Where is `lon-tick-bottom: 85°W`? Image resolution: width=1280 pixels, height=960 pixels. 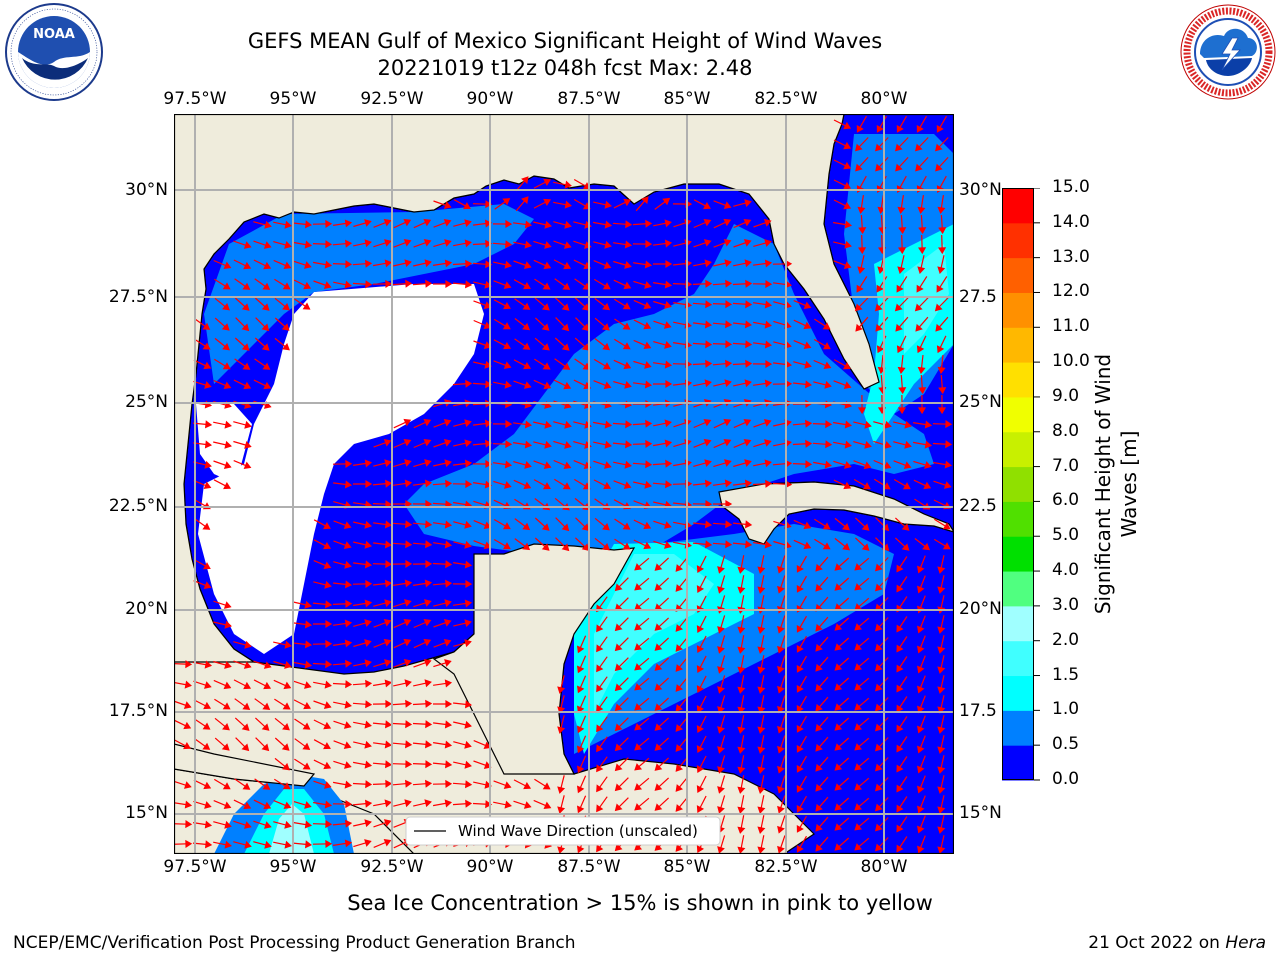
lon-tick-bottom: 85°W is located at coordinates (687, 867).